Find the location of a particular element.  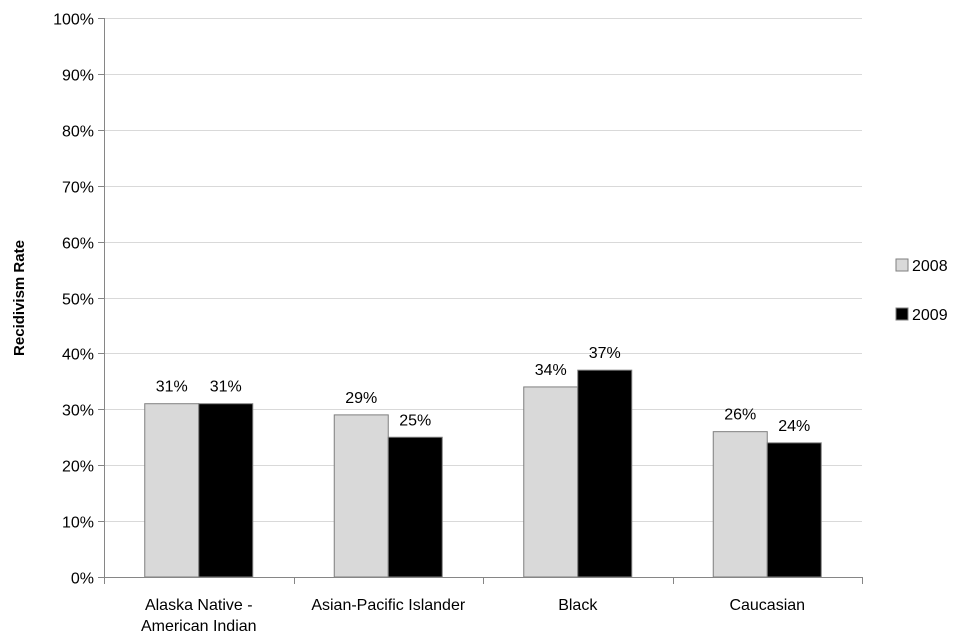

data-label: 29% is located at coordinates (361, 398).